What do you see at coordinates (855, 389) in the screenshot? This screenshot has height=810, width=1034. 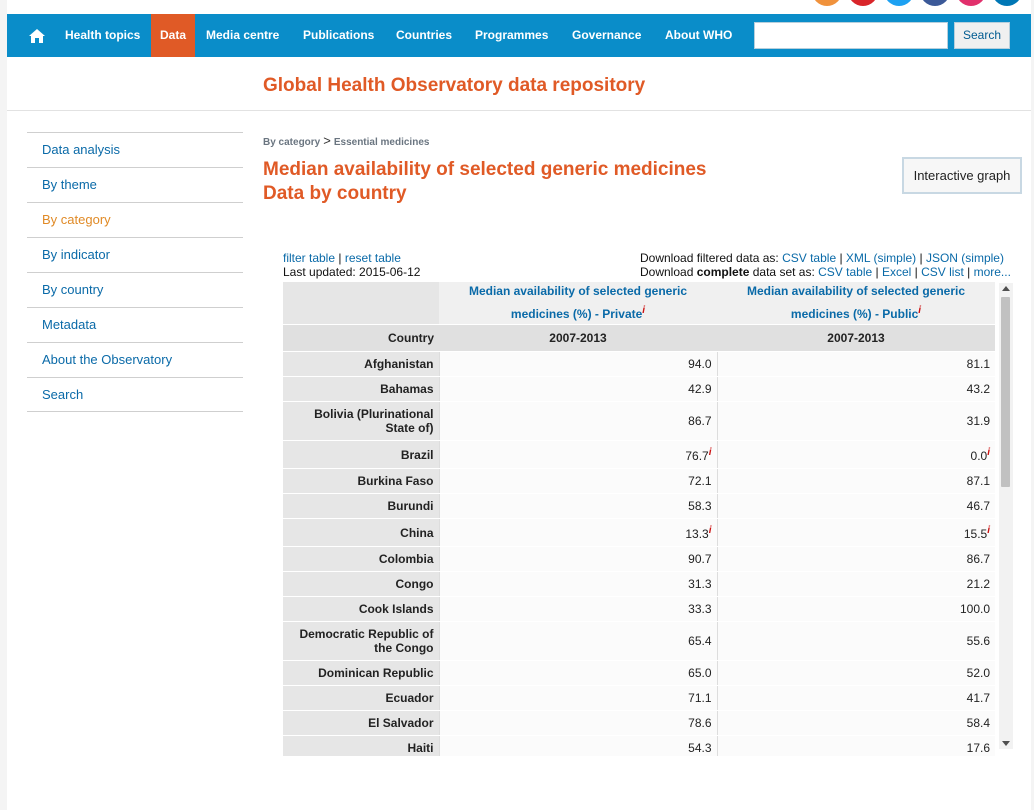 I see `row-value-public: 43.2` at bounding box center [855, 389].